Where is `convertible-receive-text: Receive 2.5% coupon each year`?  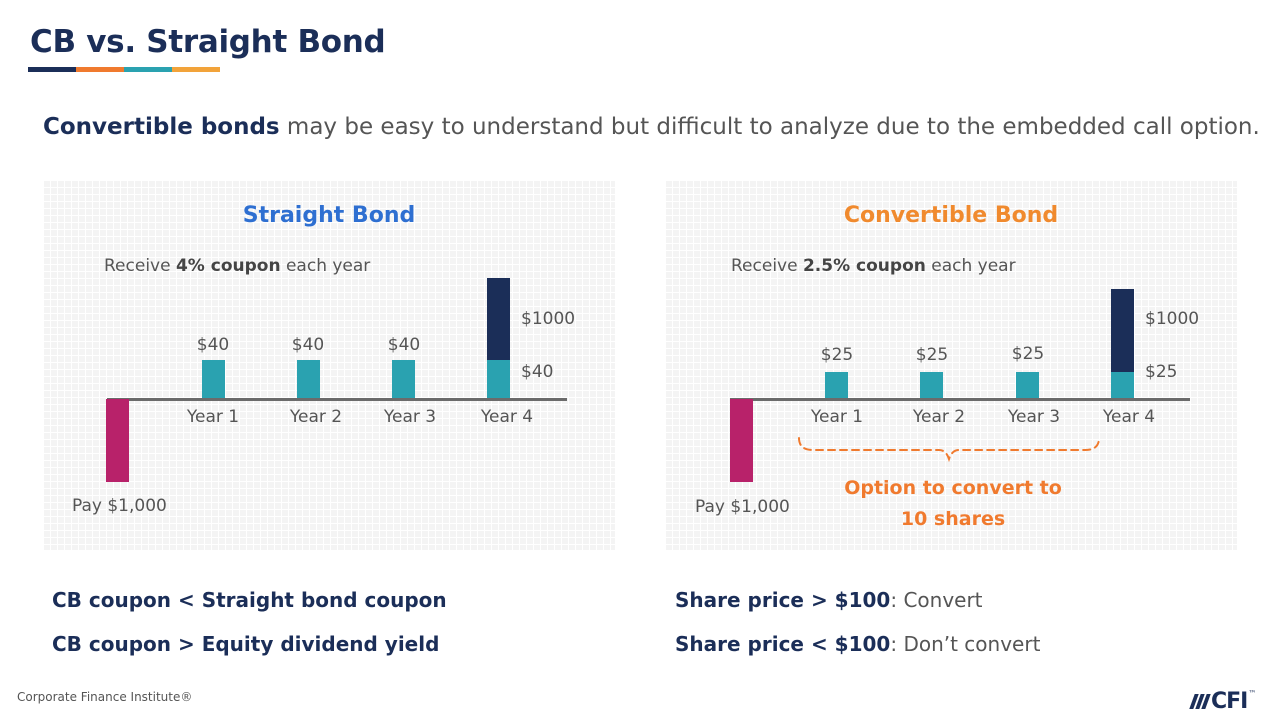 convertible-receive-text: Receive 2.5% coupon each year is located at coordinates (873, 266).